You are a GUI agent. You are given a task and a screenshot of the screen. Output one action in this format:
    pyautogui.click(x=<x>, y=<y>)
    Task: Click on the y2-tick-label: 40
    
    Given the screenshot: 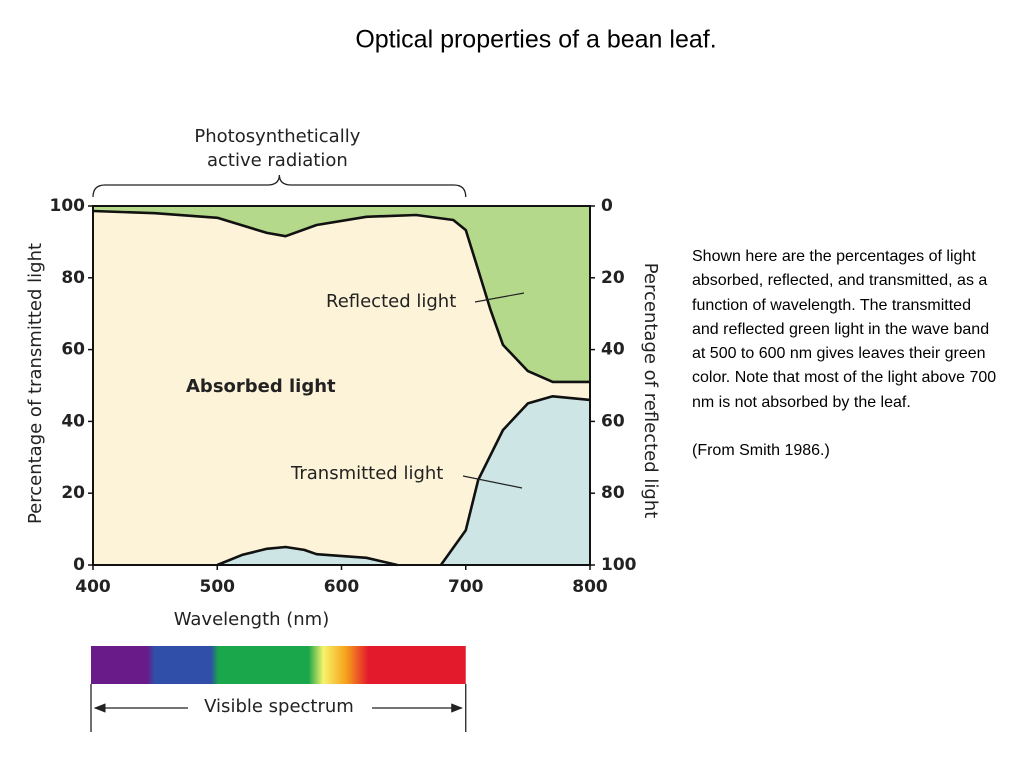 What is the action you would take?
    pyautogui.click(x=613, y=350)
    